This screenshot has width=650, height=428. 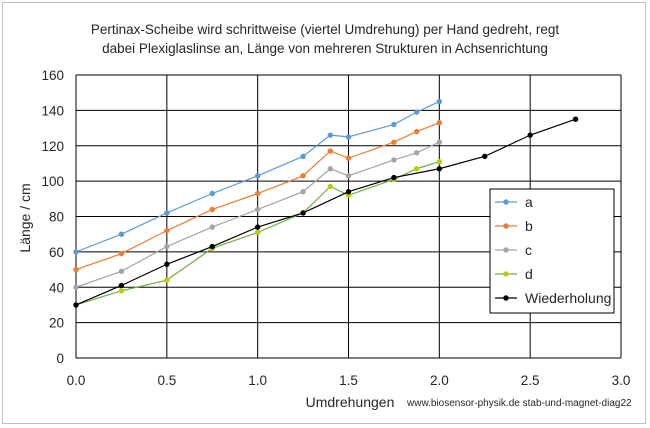 What do you see at coordinates (348, 380) in the screenshot?
I see `x-tick-label: 1.5` at bounding box center [348, 380].